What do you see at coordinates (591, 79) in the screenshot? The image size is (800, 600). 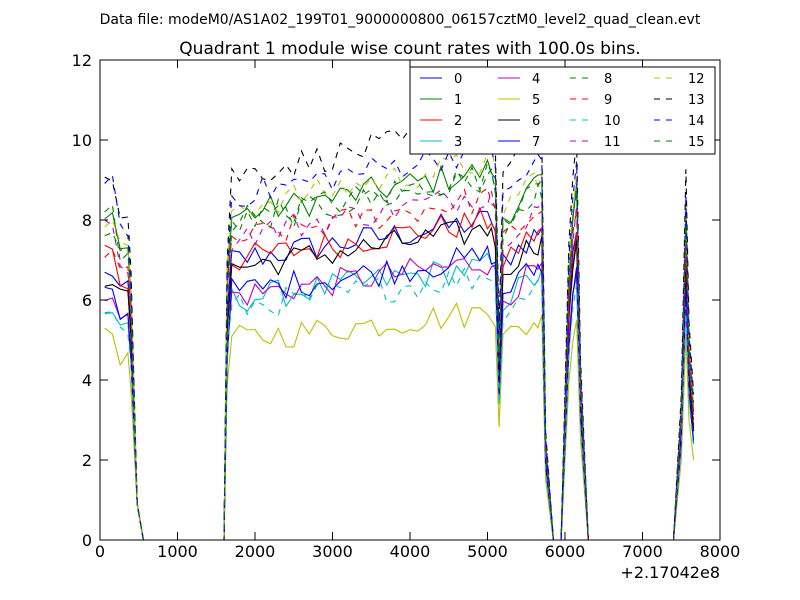 I see `legend-entry-8: 8` at bounding box center [591, 79].